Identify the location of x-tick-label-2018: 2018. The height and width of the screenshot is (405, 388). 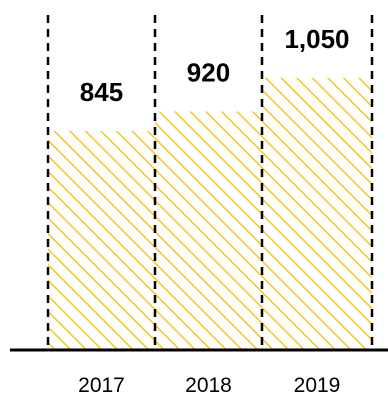
(208, 385).